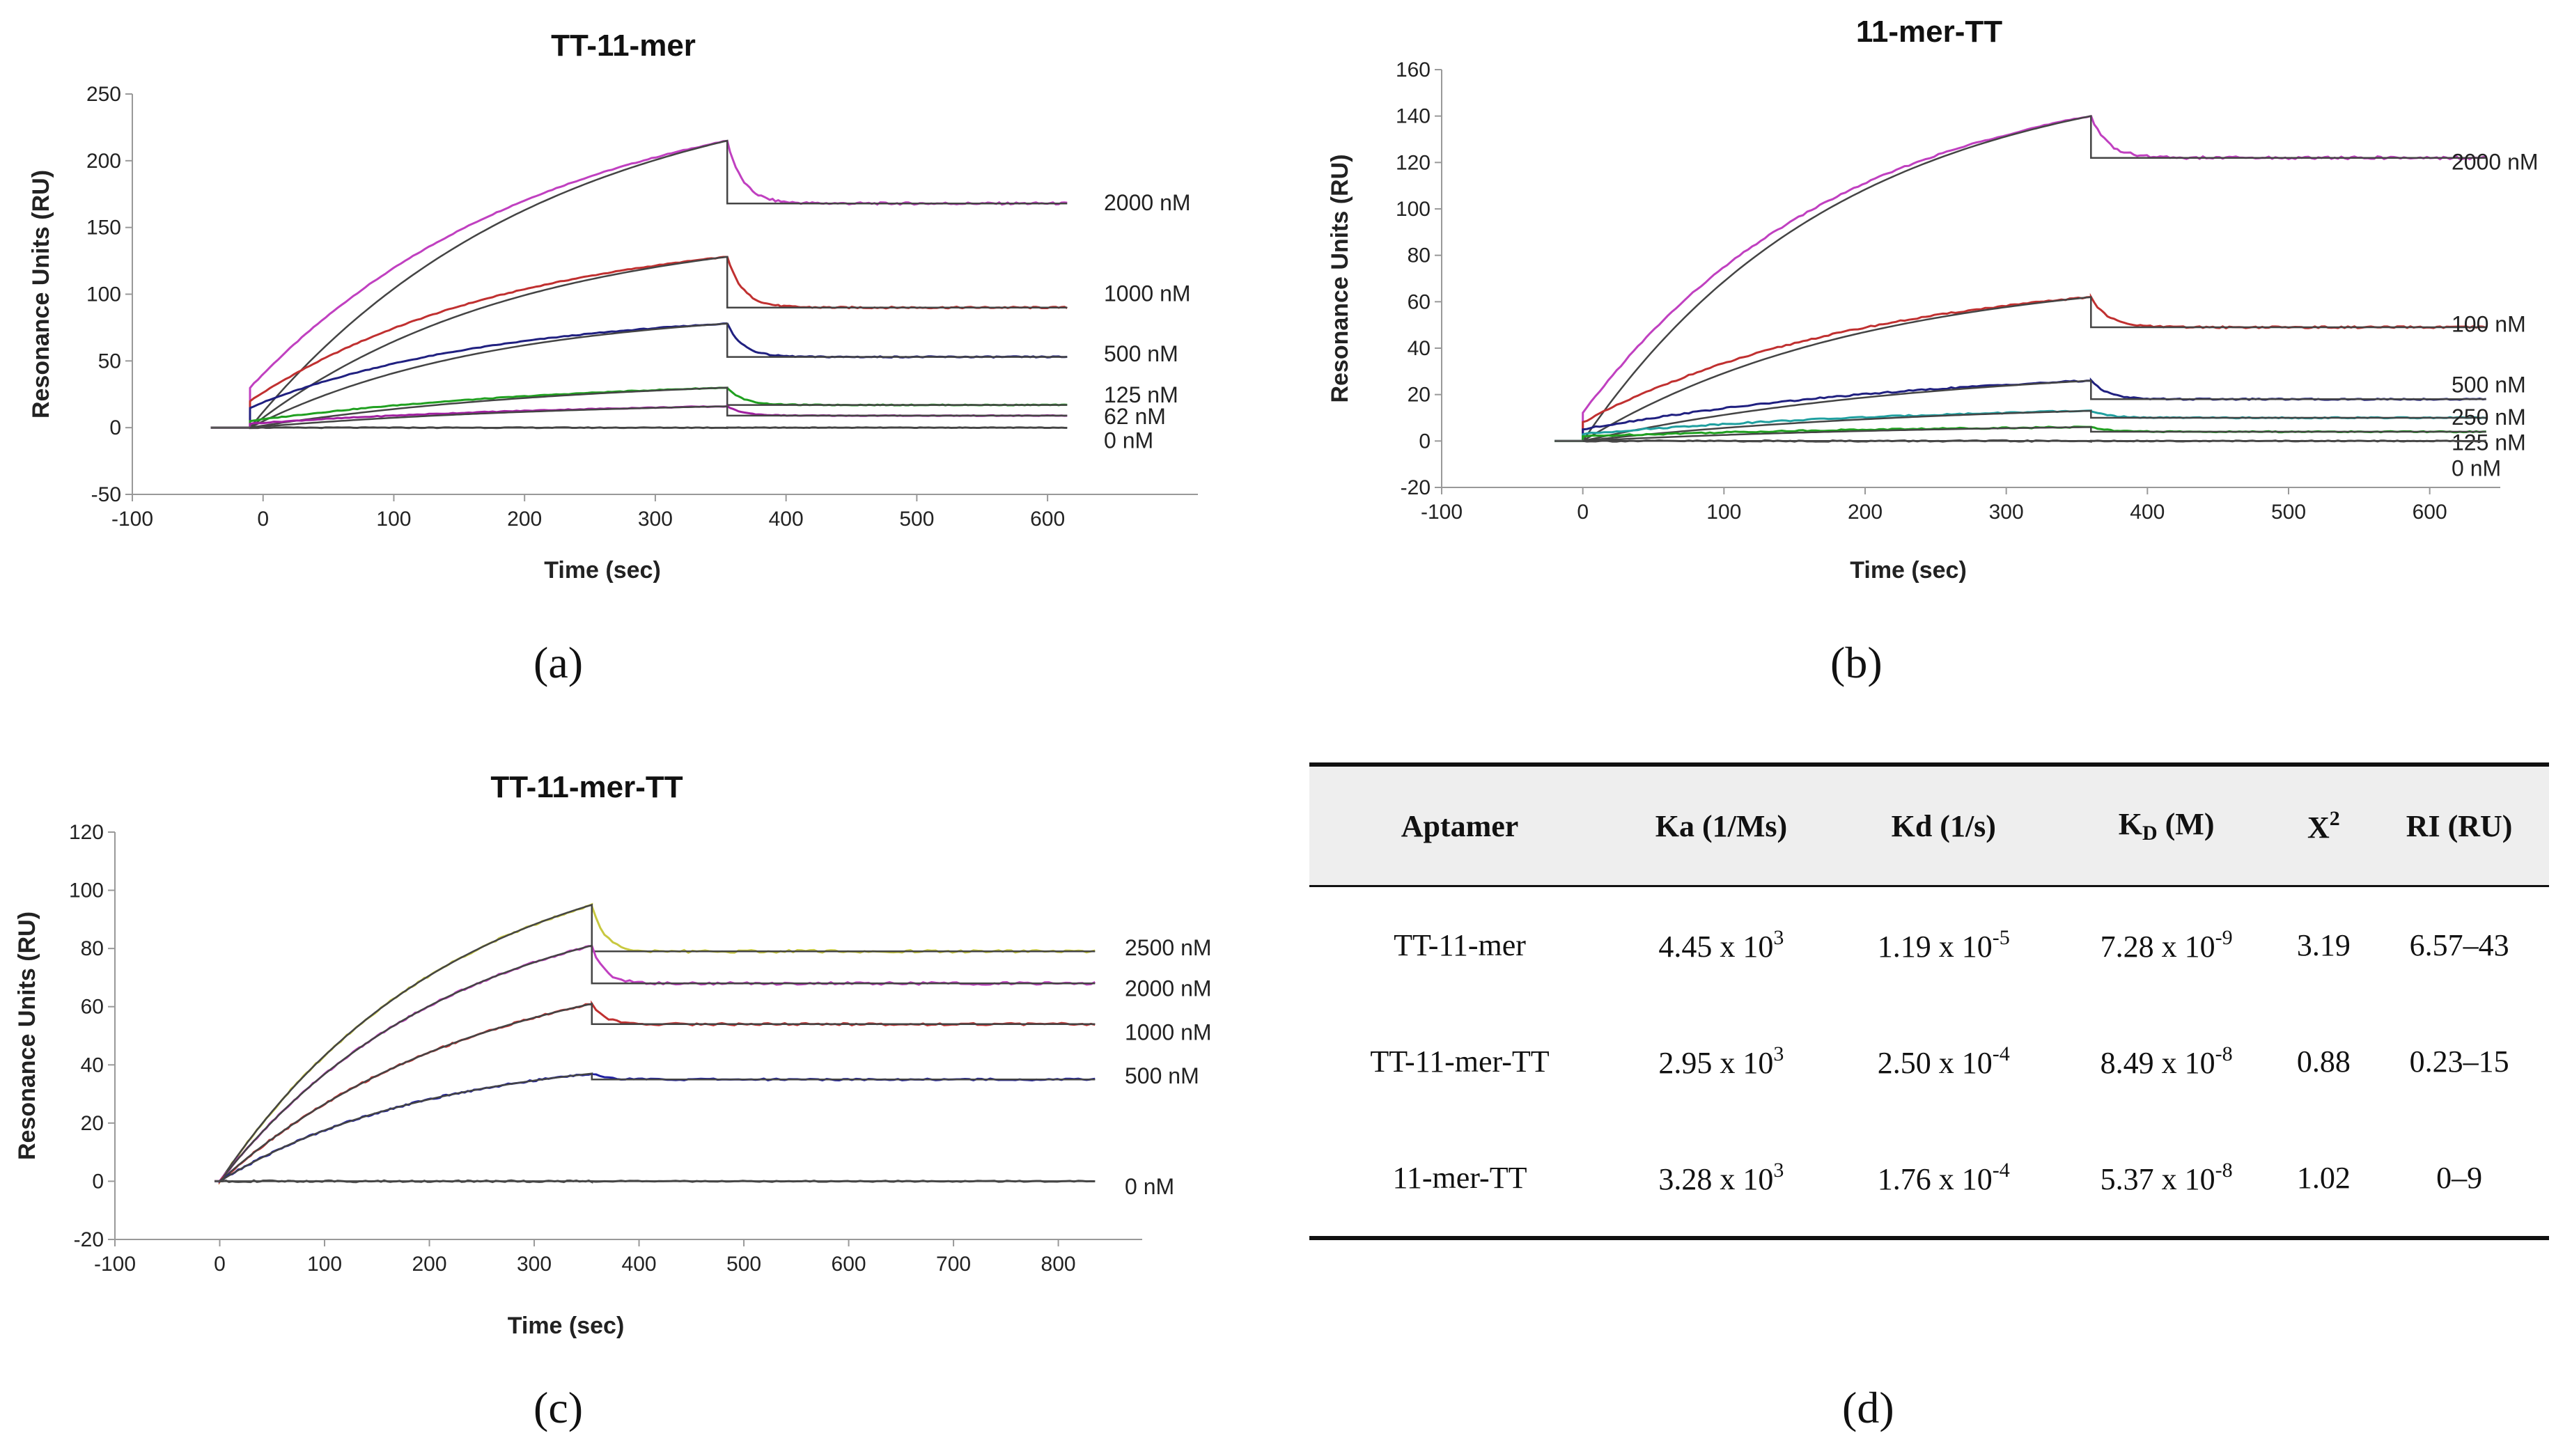 This screenshot has width=2556, height=1456. What do you see at coordinates (657, 1127) in the screenshot?
I see `fit-curve-500-nM` at bounding box center [657, 1127].